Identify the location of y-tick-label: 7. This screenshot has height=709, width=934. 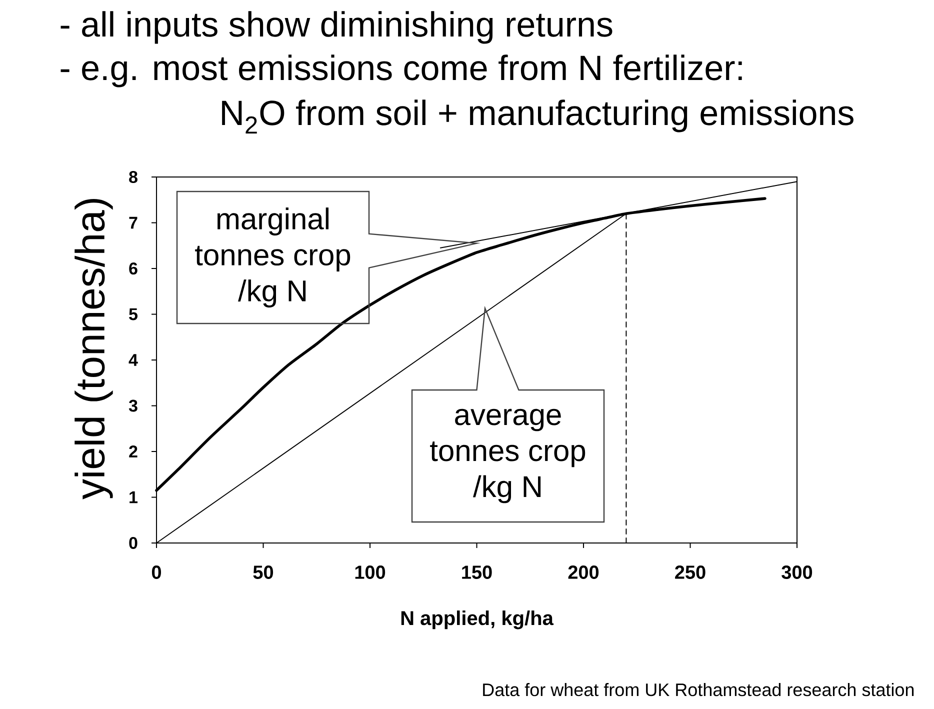
(133, 222).